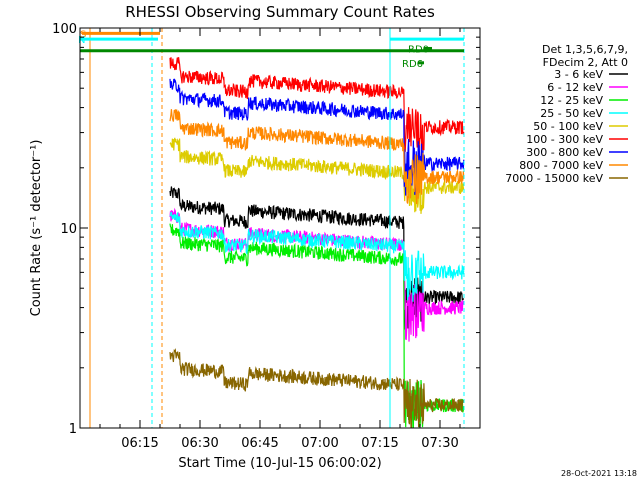  What do you see at coordinates (412, 64) in the screenshot?
I see `status-bar-label-5: RD6` at bounding box center [412, 64].